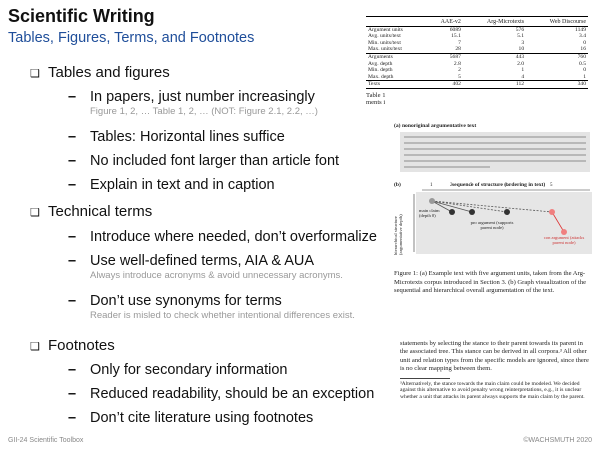 The width and height of the screenshot is (600, 450). What do you see at coordinates (457, 63) in the screenshot?
I see `table-cell: 2.8` at bounding box center [457, 63].